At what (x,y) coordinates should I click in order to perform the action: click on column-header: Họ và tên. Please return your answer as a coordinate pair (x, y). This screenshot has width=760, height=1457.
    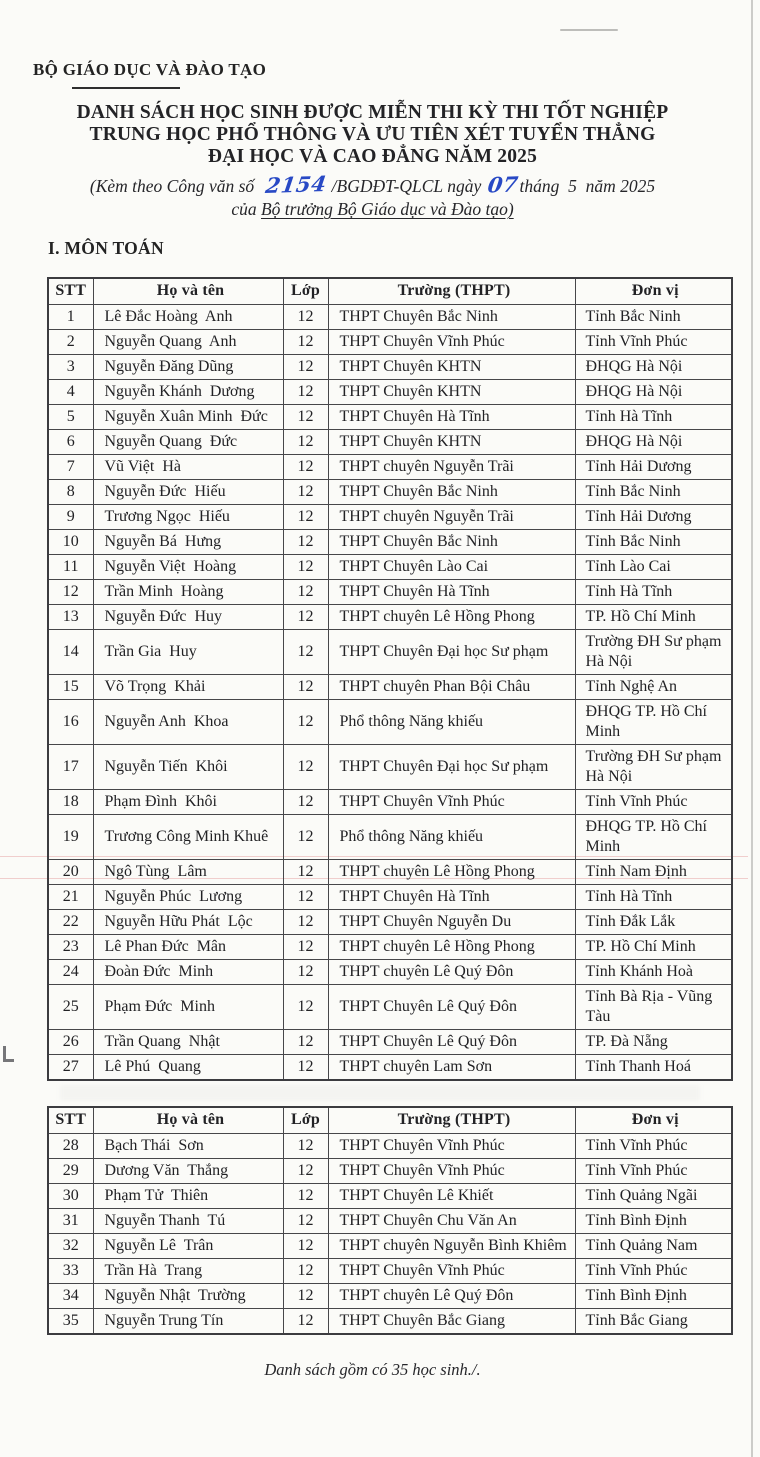
    Looking at the image, I should click on (188, 291).